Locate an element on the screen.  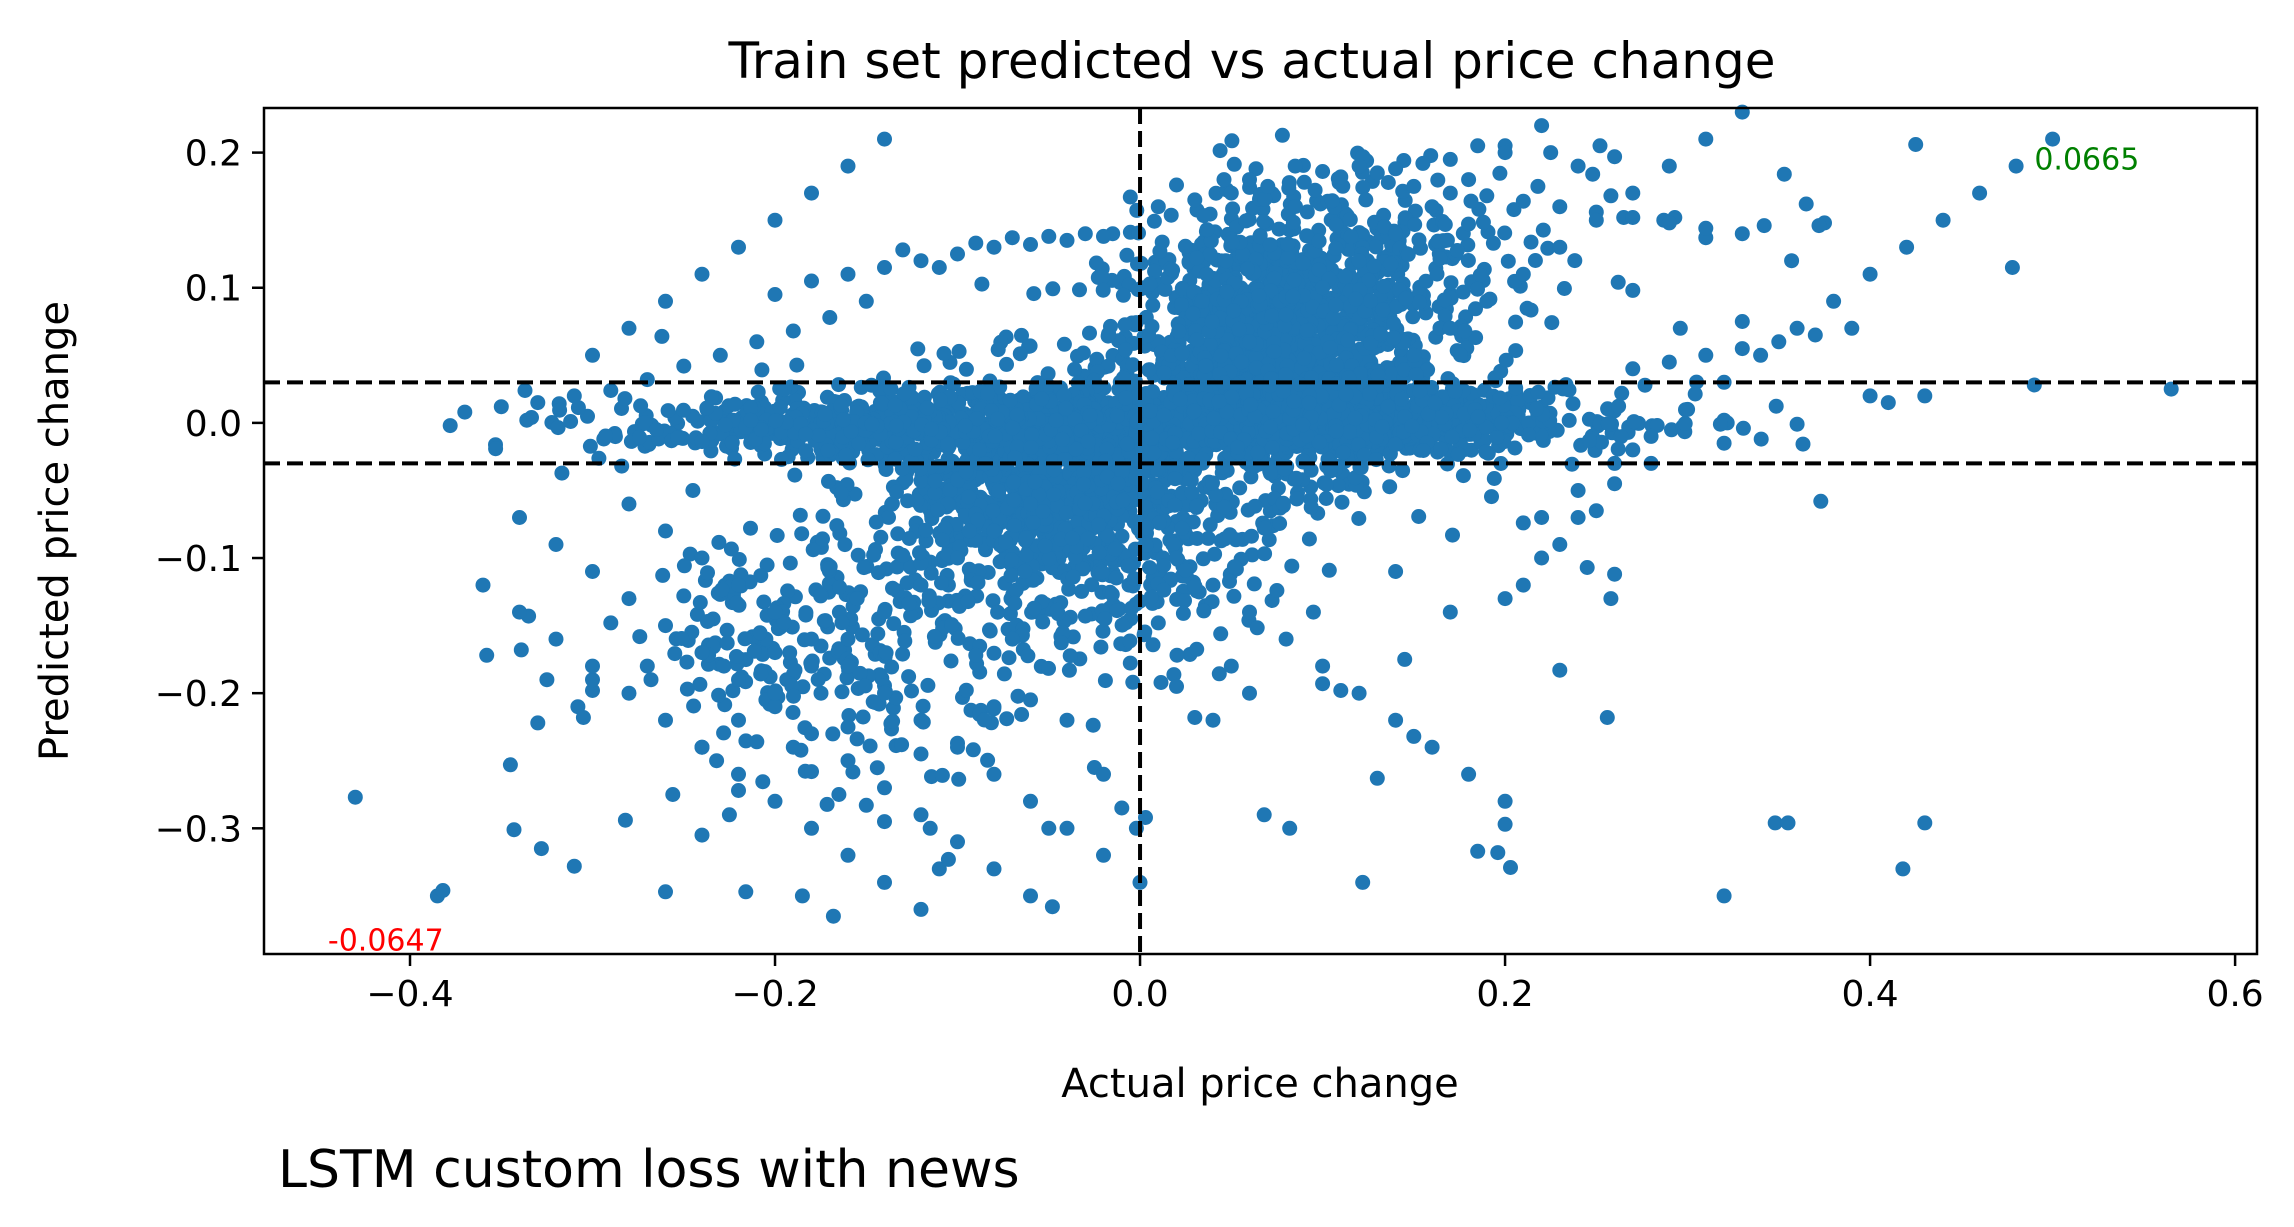
y-tick-label: 0.1 is located at coordinates (213, 289).